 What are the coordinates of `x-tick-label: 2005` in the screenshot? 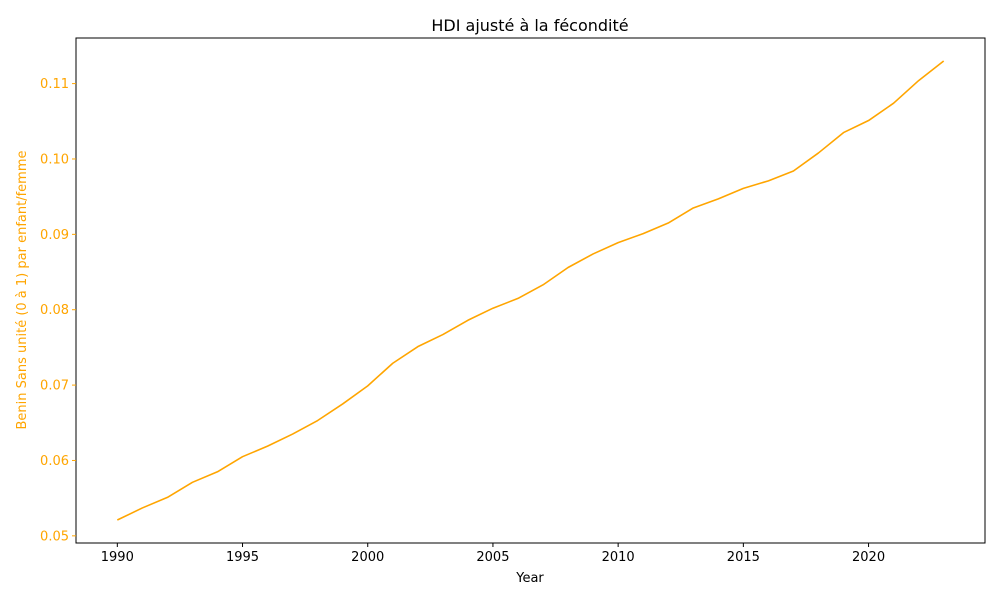 It's located at (492, 557).